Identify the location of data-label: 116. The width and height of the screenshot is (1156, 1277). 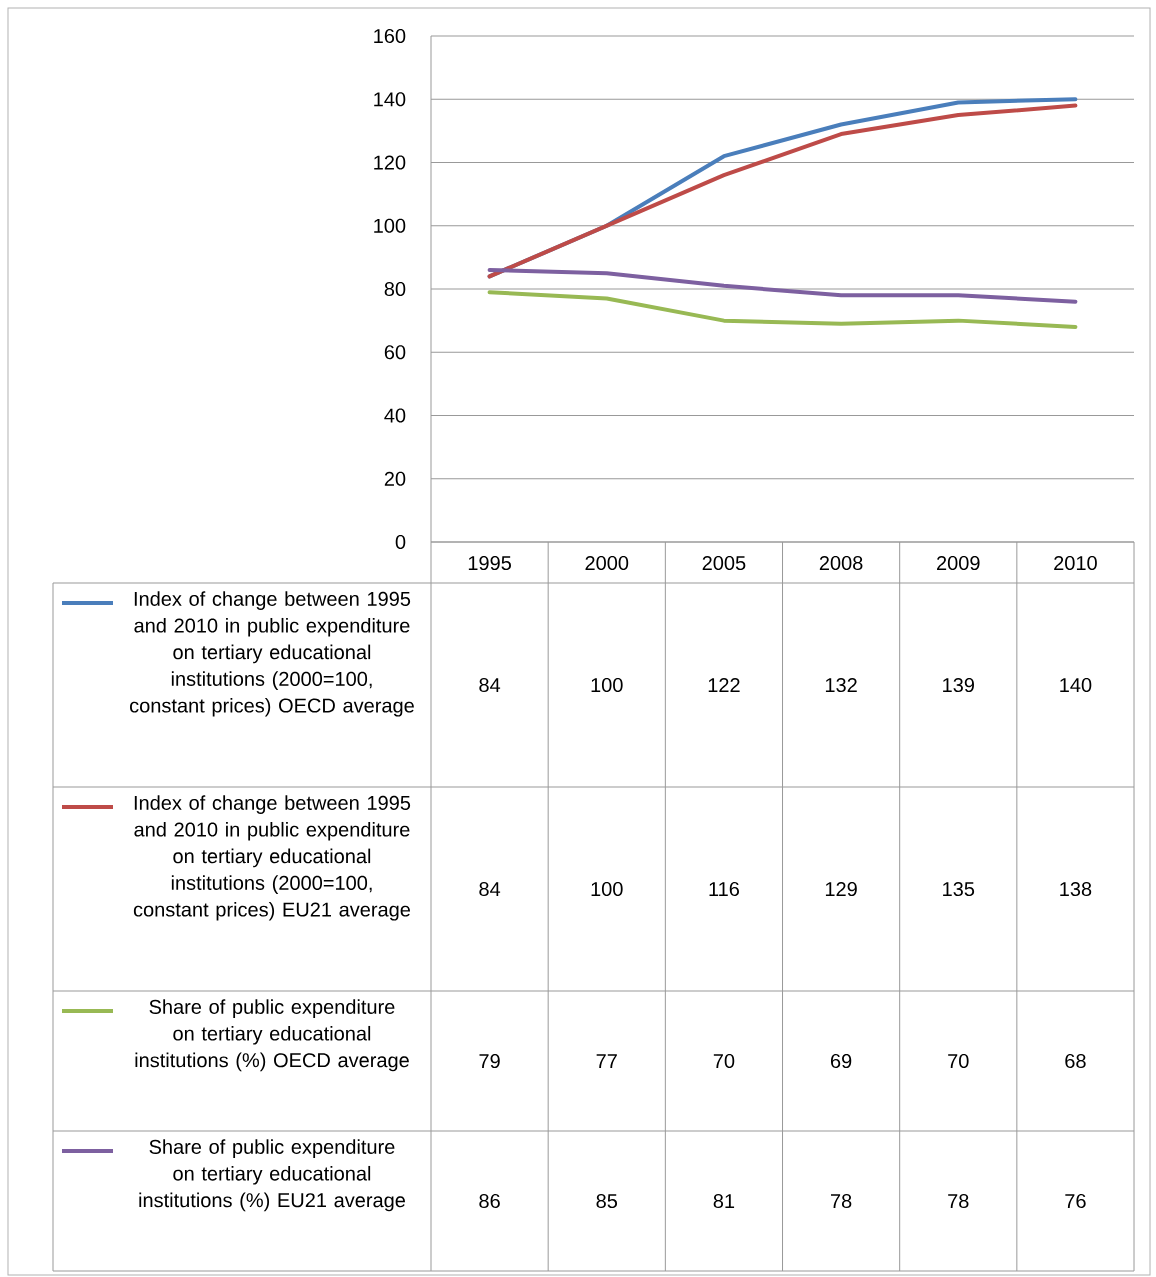
(724, 889).